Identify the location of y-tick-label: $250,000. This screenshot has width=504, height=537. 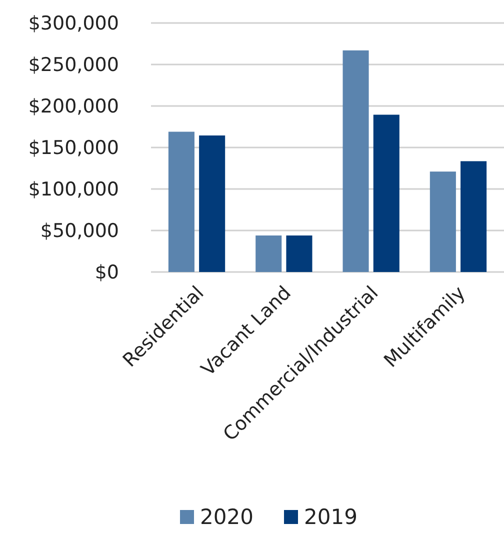
(73, 65).